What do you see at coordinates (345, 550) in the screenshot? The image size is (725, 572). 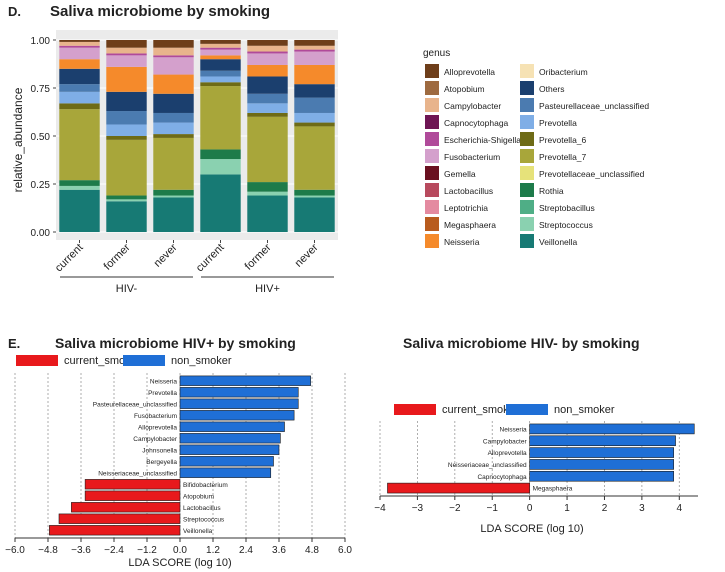 I see `x-tick-label: 6.0` at bounding box center [345, 550].